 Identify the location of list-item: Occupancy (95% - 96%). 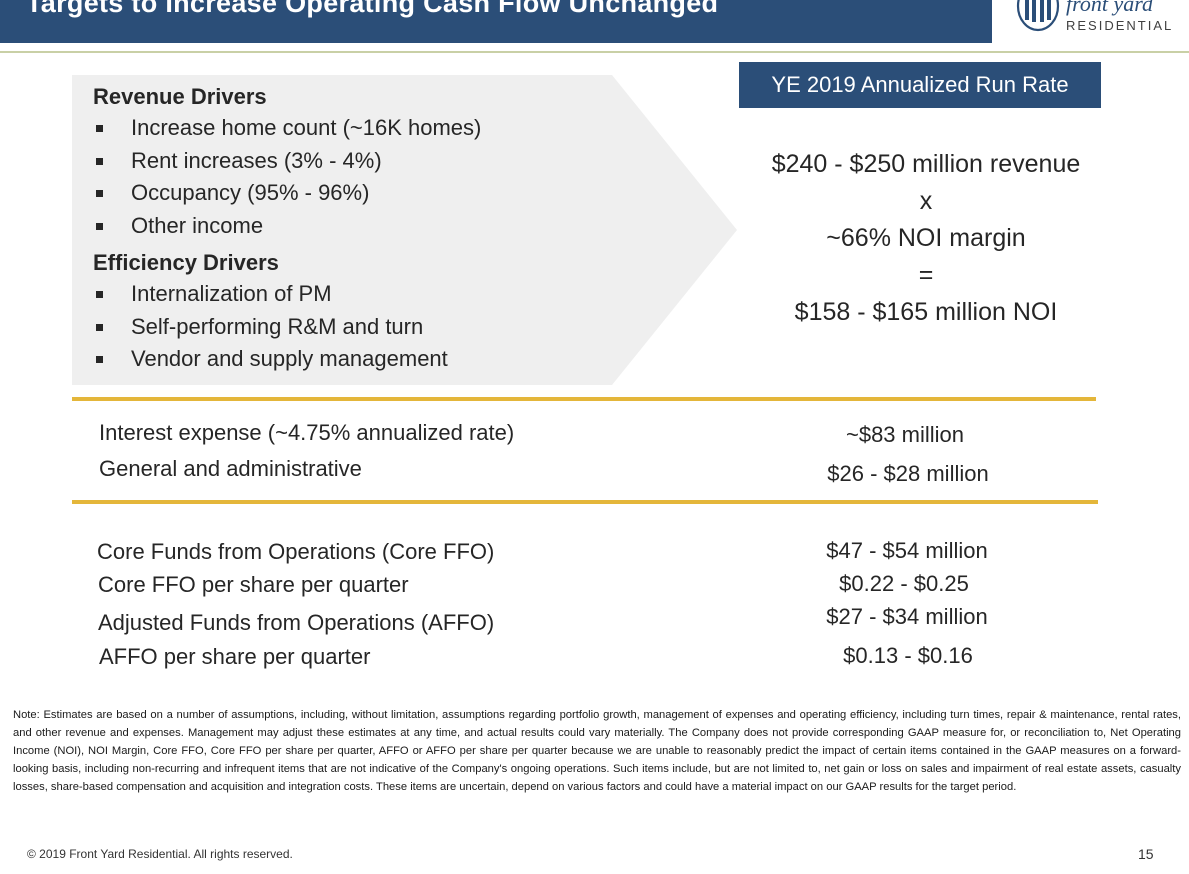
(287, 193).